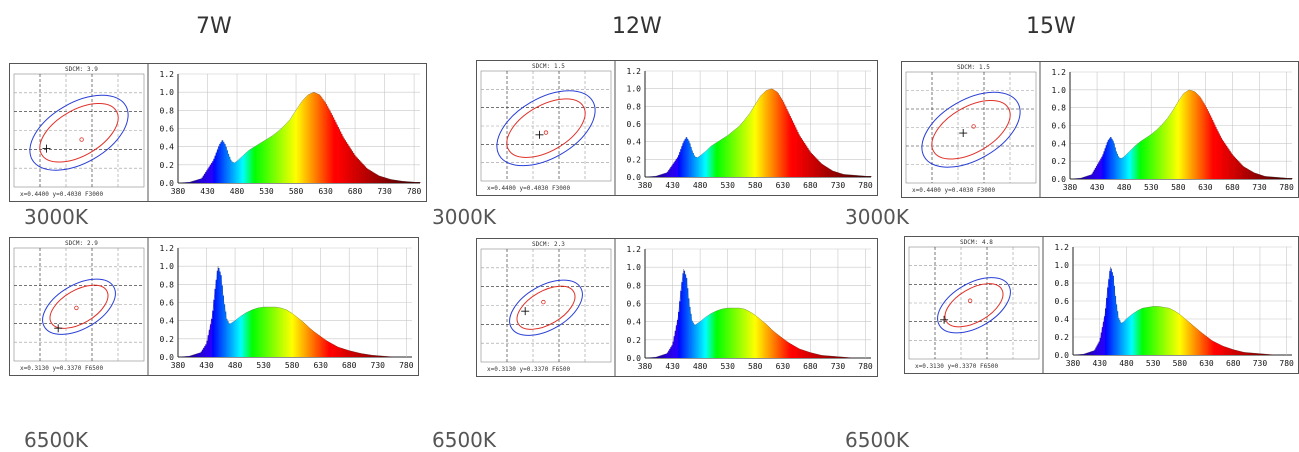  I want to click on sdcm-value: 3.9, so click(92, 69).